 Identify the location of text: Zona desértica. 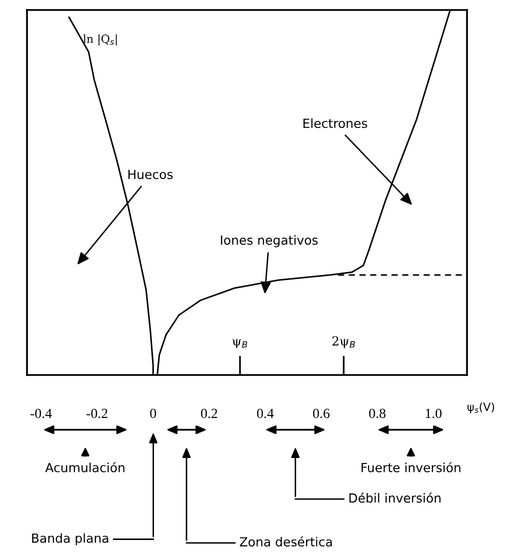
(286, 541).